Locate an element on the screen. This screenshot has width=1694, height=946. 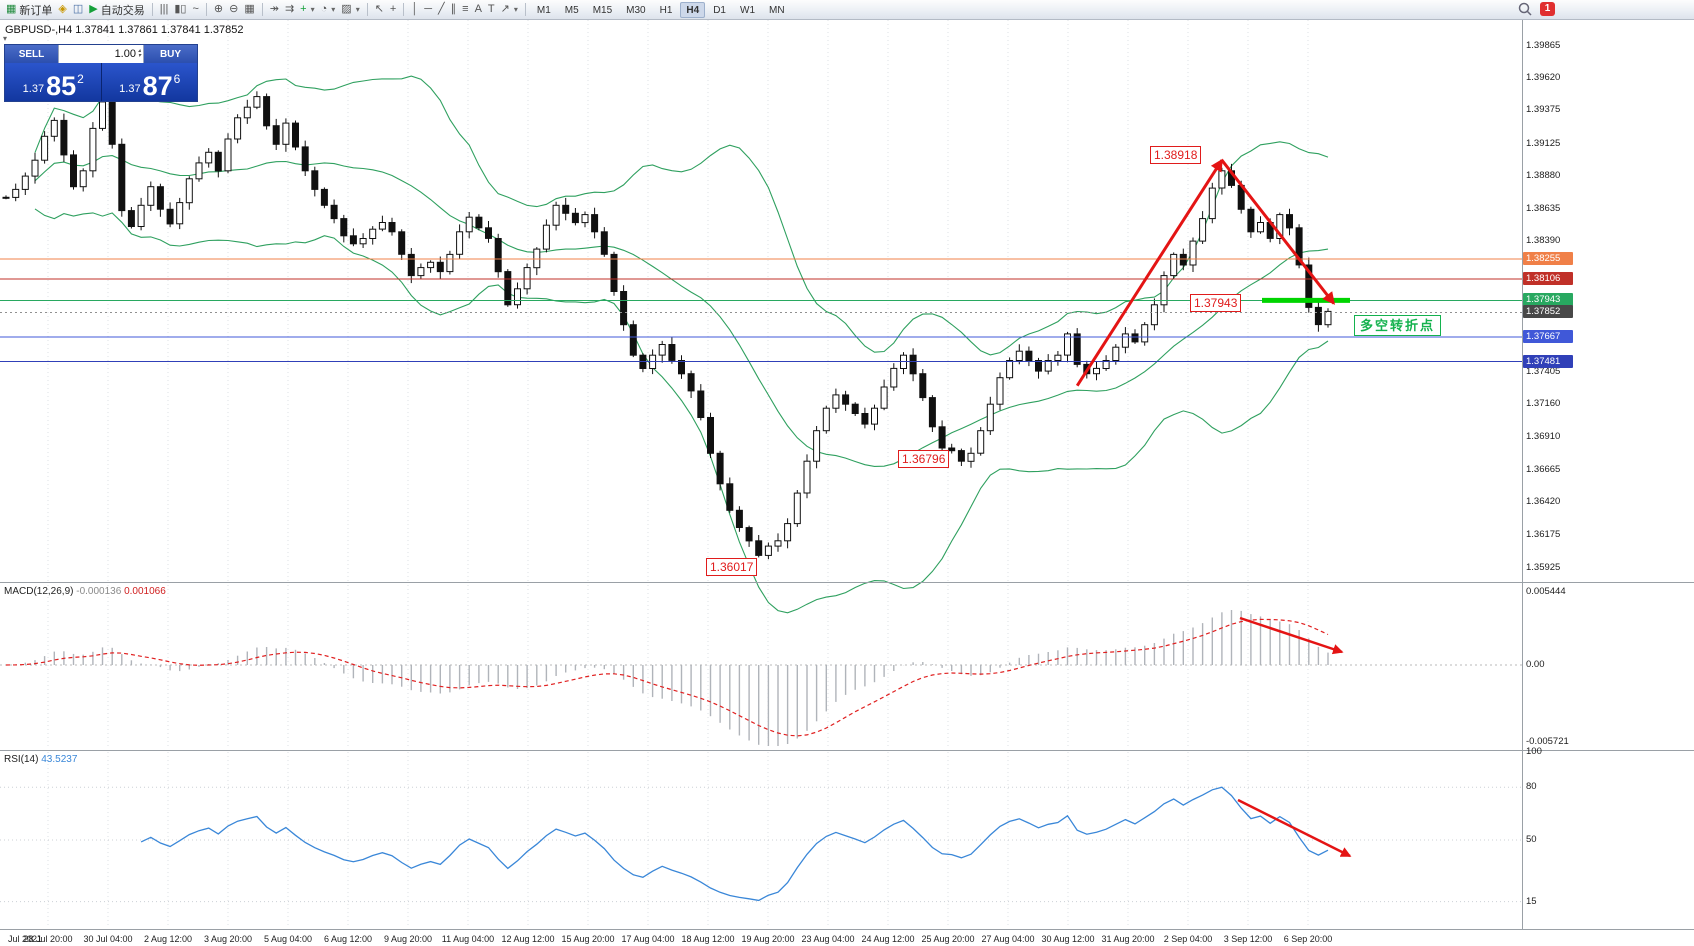
volume-input: 1.00 ▴ ▾ is located at coordinates (101, 54).